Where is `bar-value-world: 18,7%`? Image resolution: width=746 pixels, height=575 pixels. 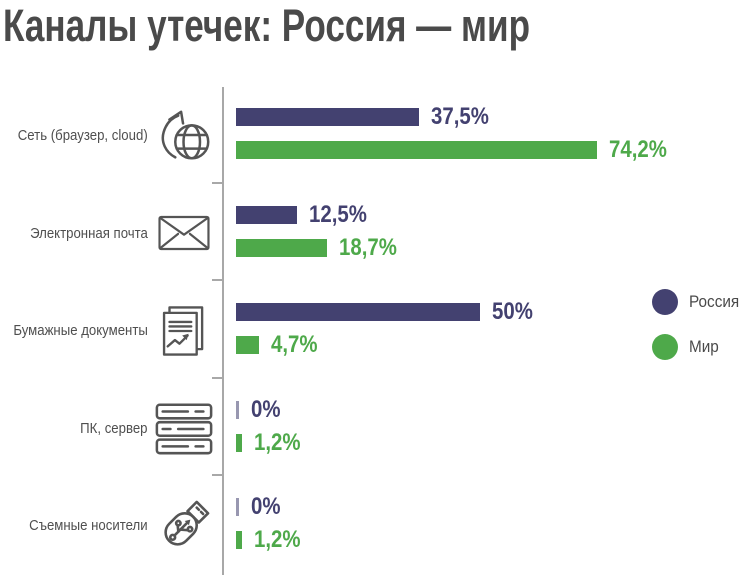 bar-value-world: 18,7% is located at coordinates (368, 247).